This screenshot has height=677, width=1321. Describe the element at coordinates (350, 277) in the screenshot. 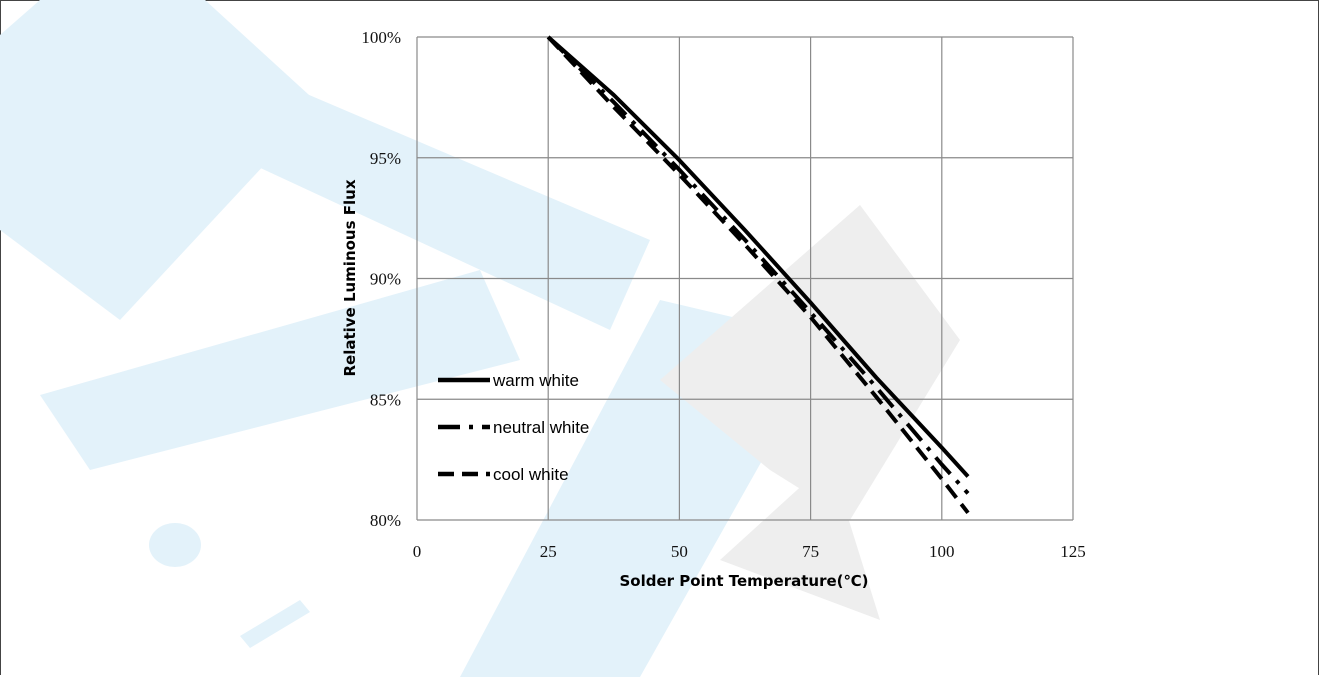

I see `y-axis-title: Relative Luminous Flux` at that location.